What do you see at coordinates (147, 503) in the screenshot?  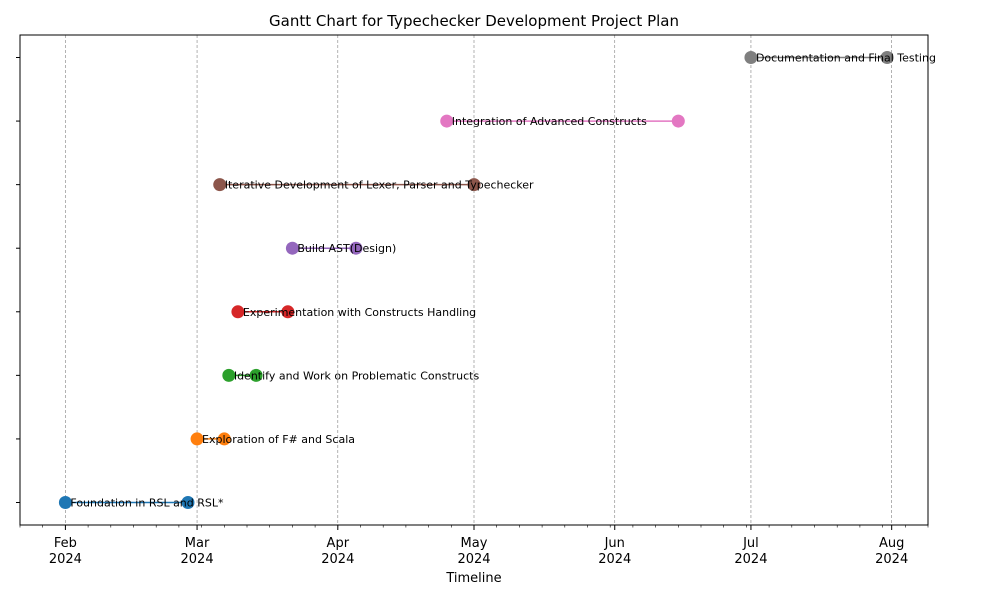 I see `task-label: Foundation in RSL and RSL*` at bounding box center [147, 503].